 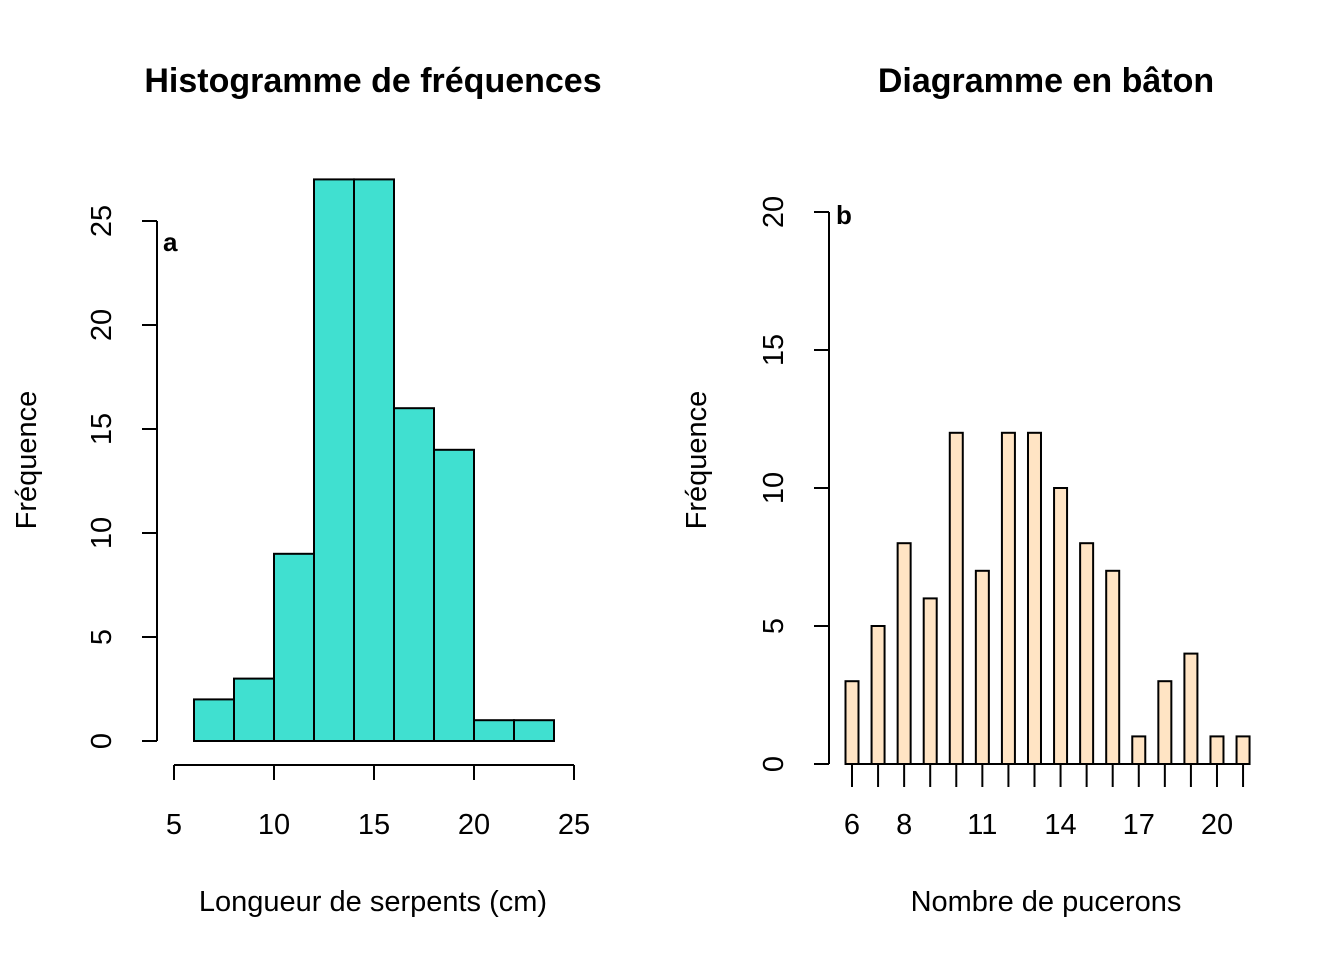 What do you see at coordinates (1060, 825) in the screenshot?
I see `x-tick-label: 14` at bounding box center [1060, 825].